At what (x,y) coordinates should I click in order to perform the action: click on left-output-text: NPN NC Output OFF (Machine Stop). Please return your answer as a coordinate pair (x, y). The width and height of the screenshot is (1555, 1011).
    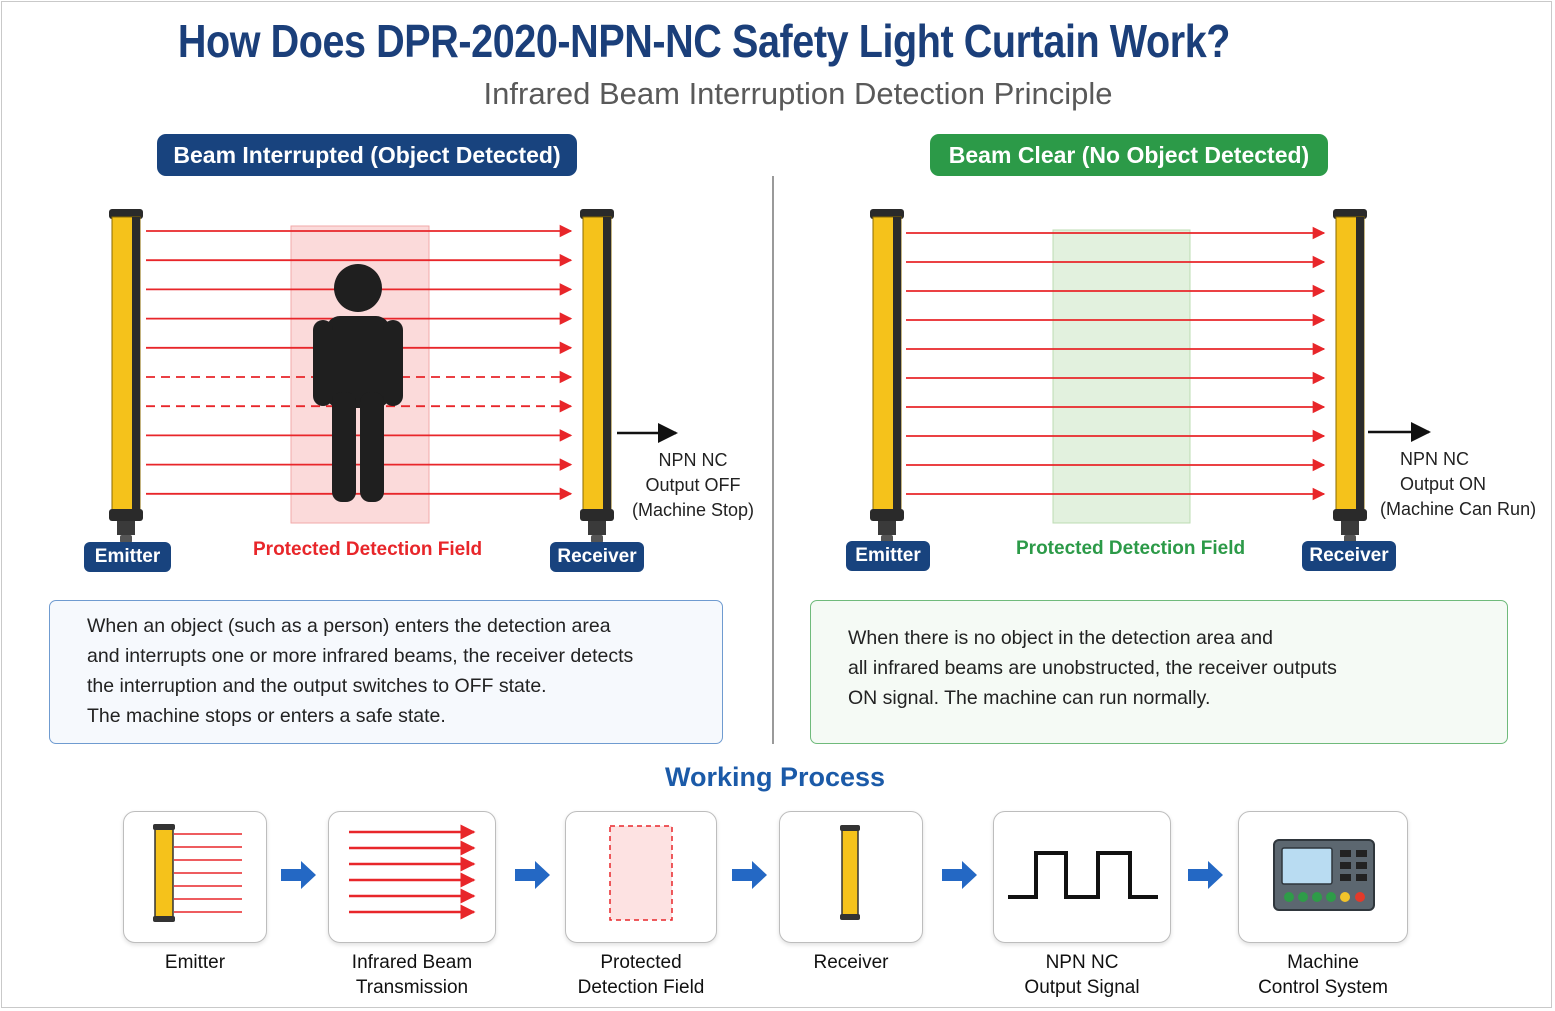
    Looking at the image, I should click on (693, 485).